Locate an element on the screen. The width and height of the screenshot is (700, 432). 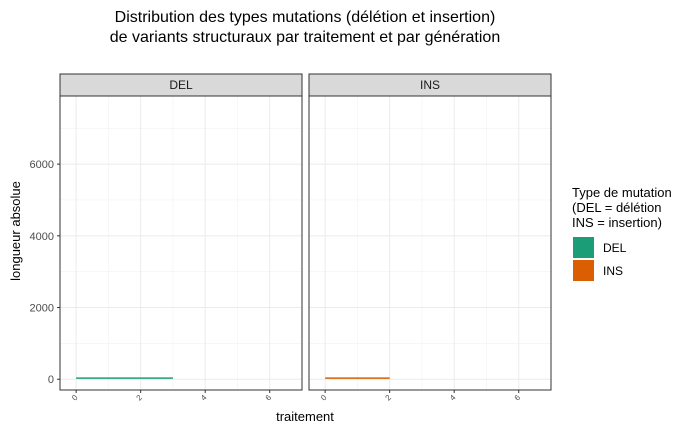
y-tick-label: 6000 is located at coordinates (42, 165).